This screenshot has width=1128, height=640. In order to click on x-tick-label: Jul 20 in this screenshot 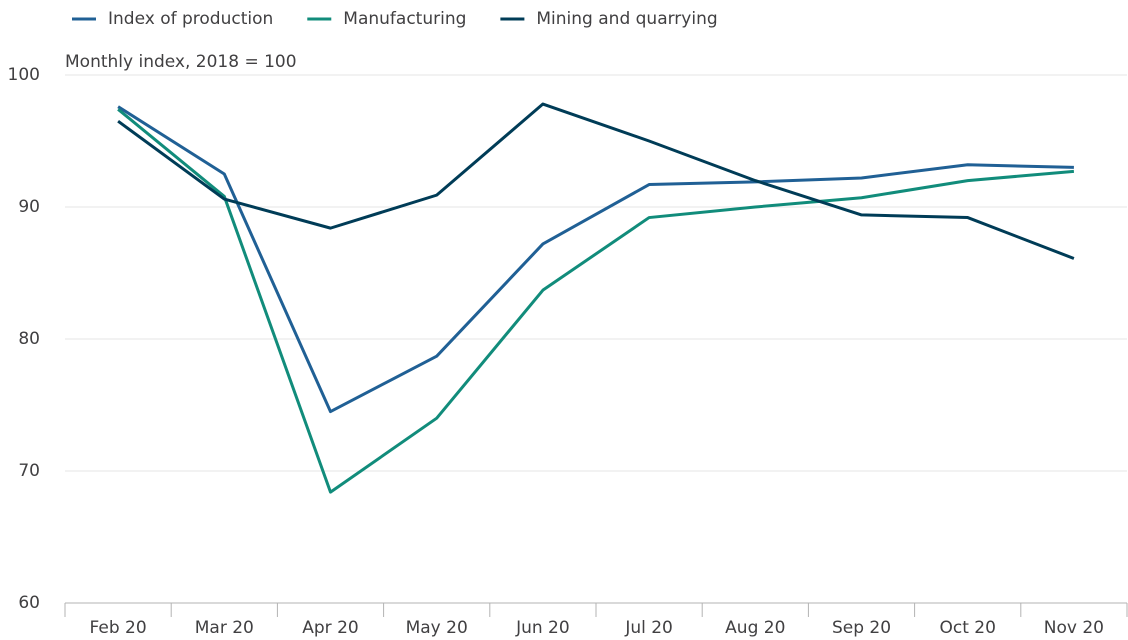, I will do `click(648, 628)`.